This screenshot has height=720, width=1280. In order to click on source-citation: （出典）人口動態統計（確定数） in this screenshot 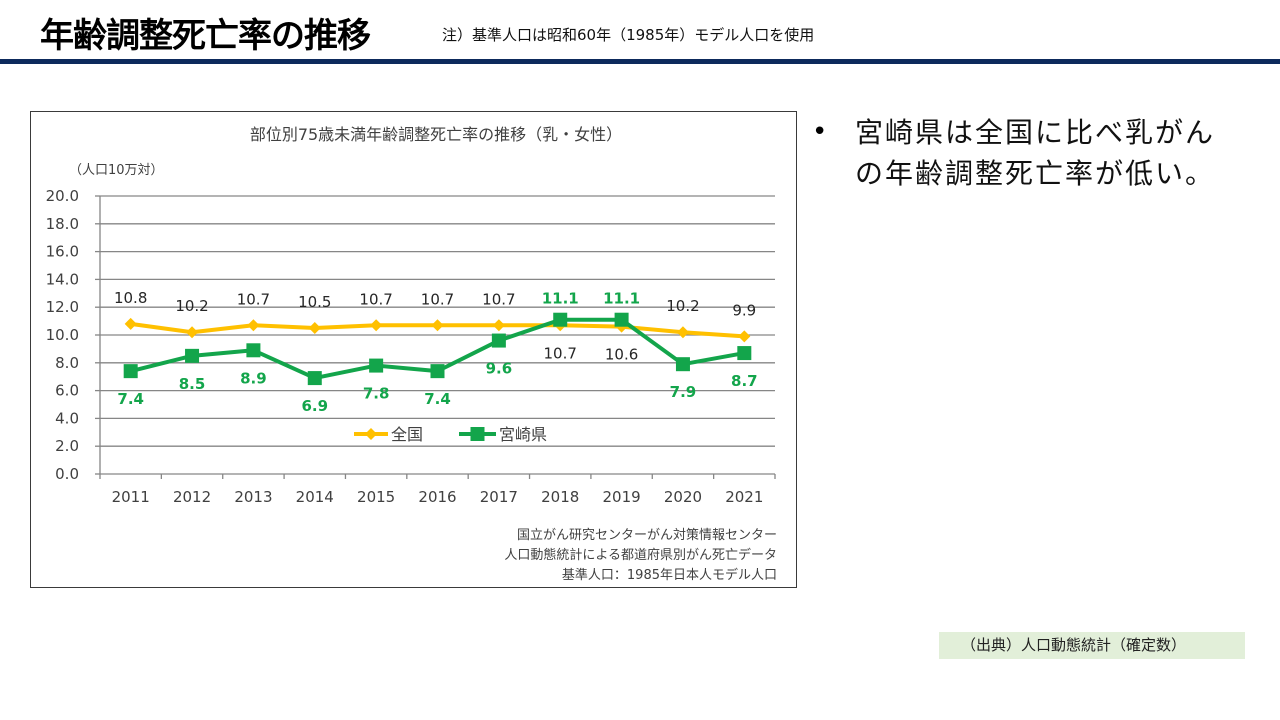, I will do `click(1092, 645)`.